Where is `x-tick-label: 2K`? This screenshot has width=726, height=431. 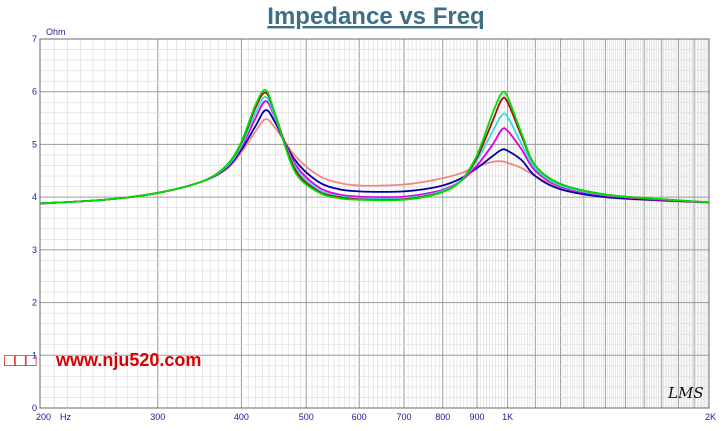 x-tick-label: 2K is located at coordinates (710, 417).